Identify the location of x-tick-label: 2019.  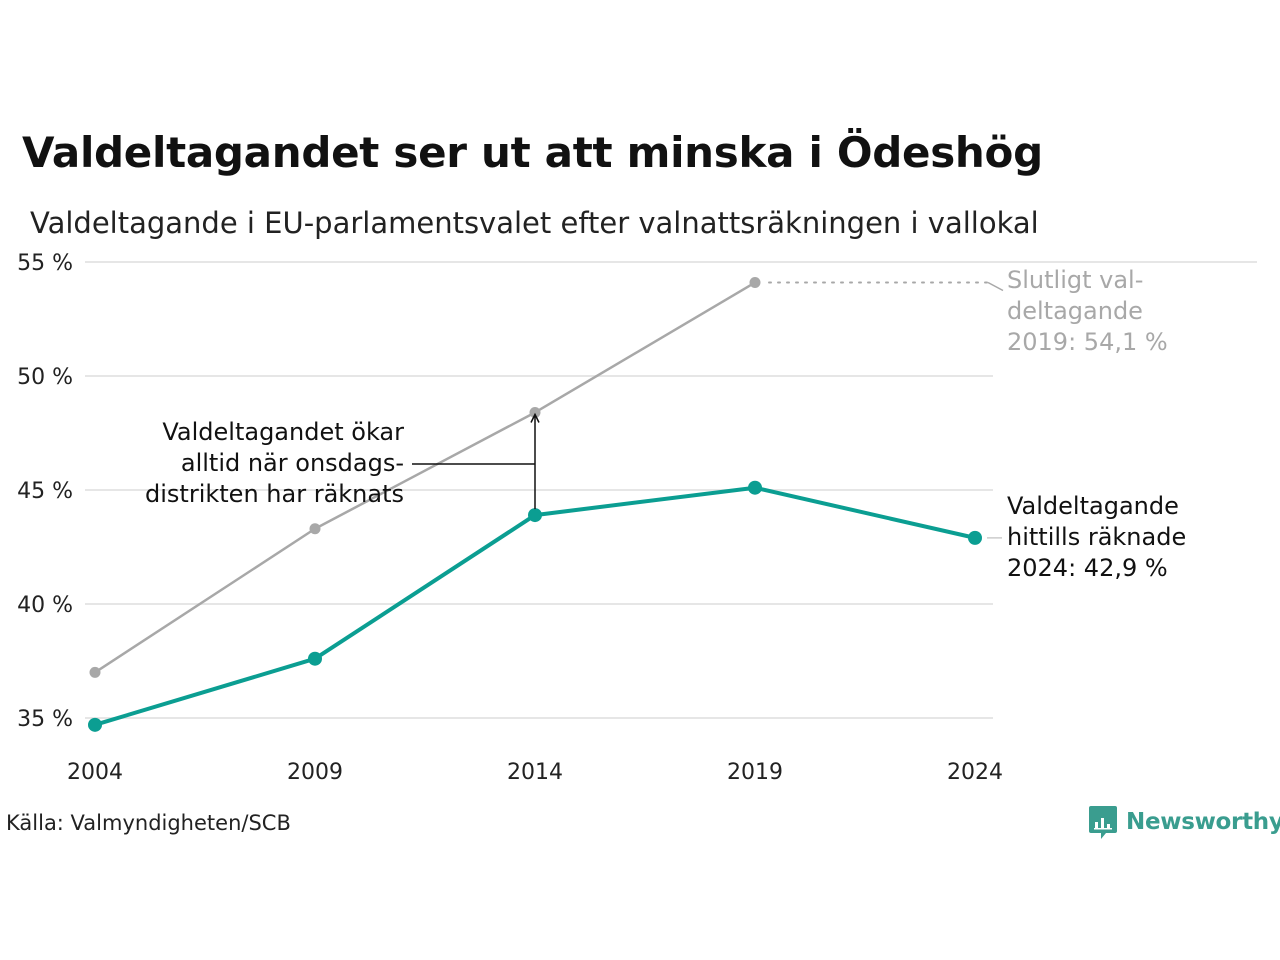
(755, 772).